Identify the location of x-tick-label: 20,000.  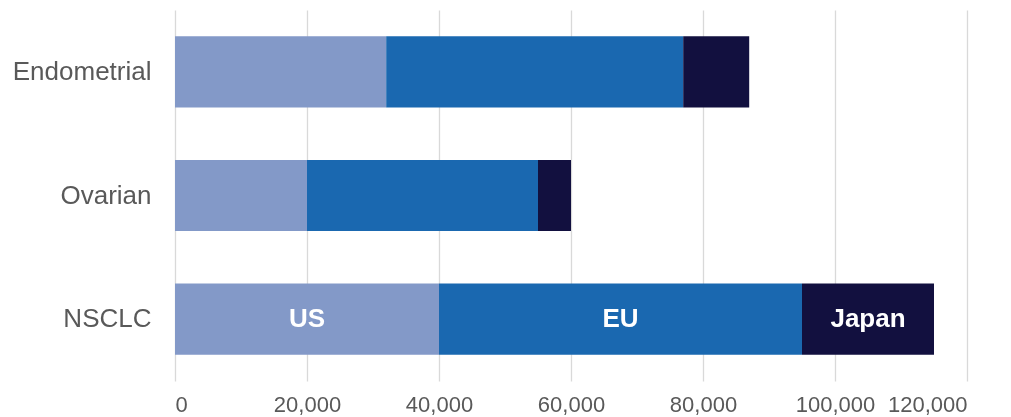
(307, 404).